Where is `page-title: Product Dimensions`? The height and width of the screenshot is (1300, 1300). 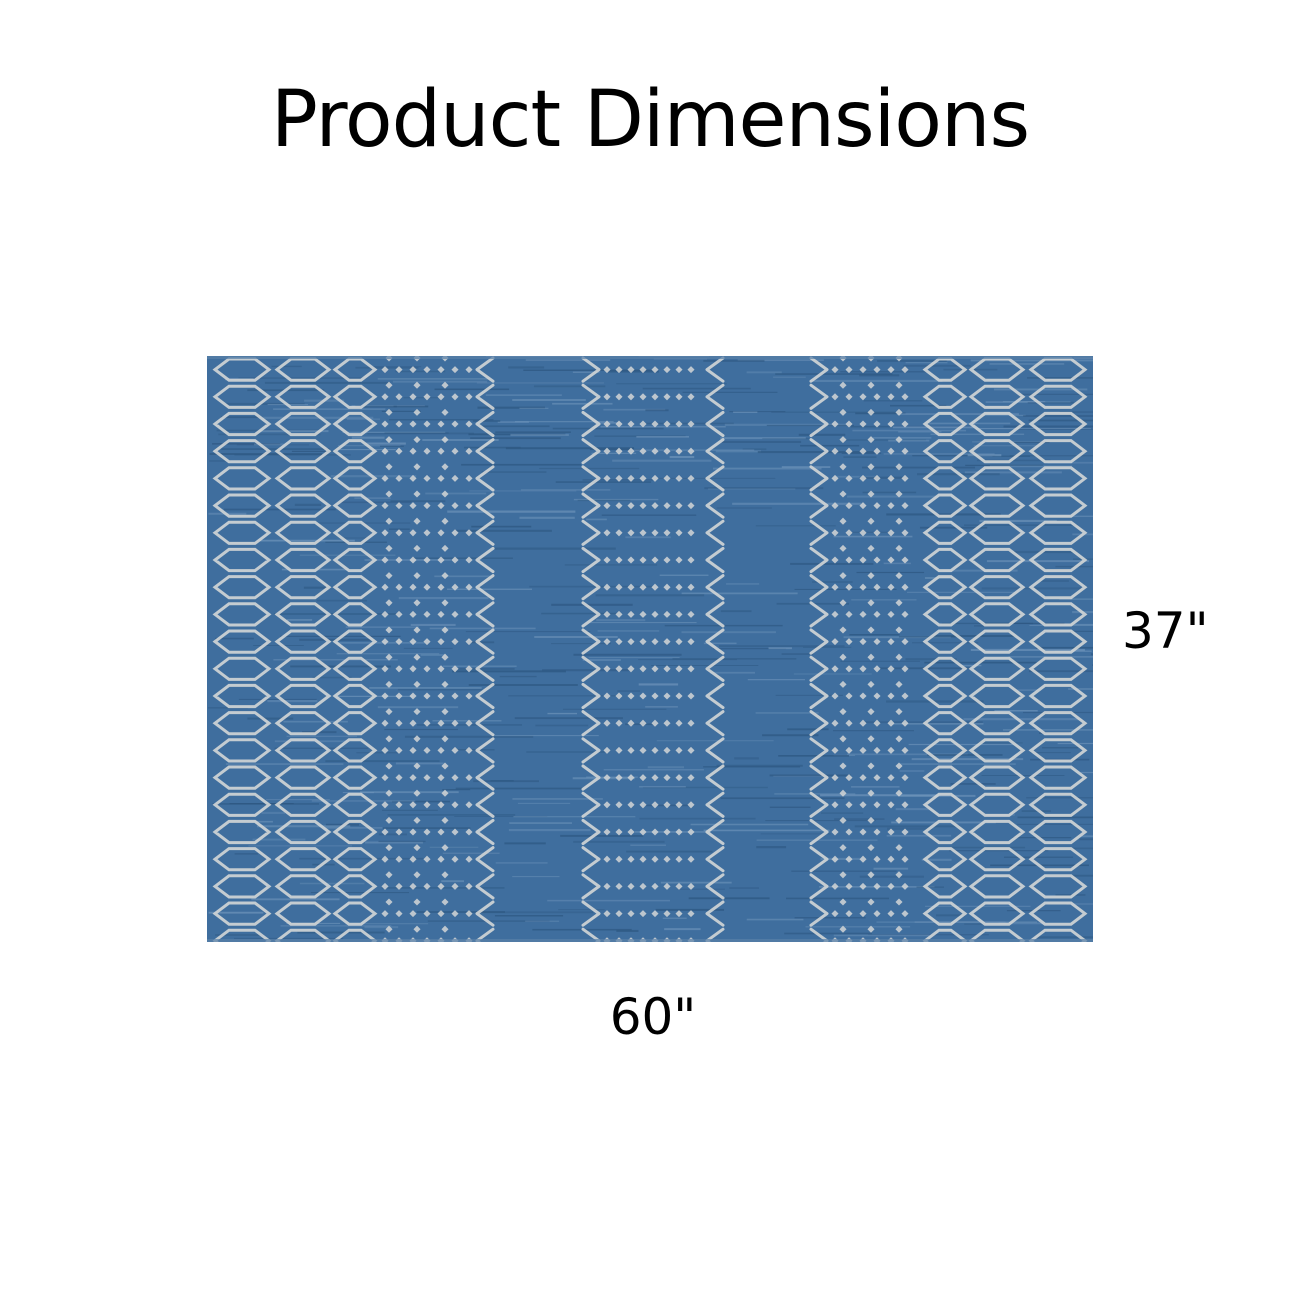 page-title: Product Dimensions is located at coordinates (650, 120).